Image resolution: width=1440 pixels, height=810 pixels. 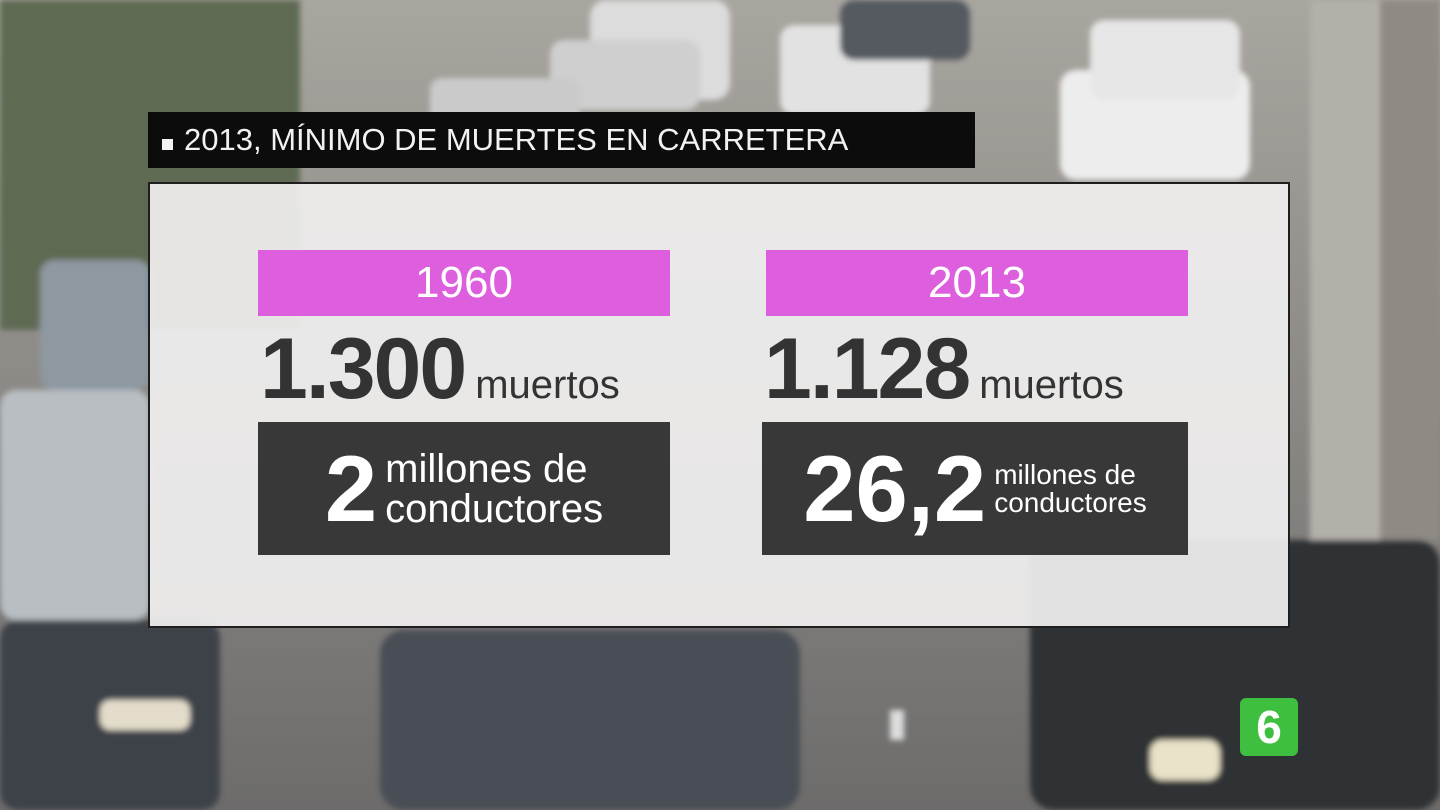 I want to click on deaths: 1.300 muertos, so click(x=464, y=369).